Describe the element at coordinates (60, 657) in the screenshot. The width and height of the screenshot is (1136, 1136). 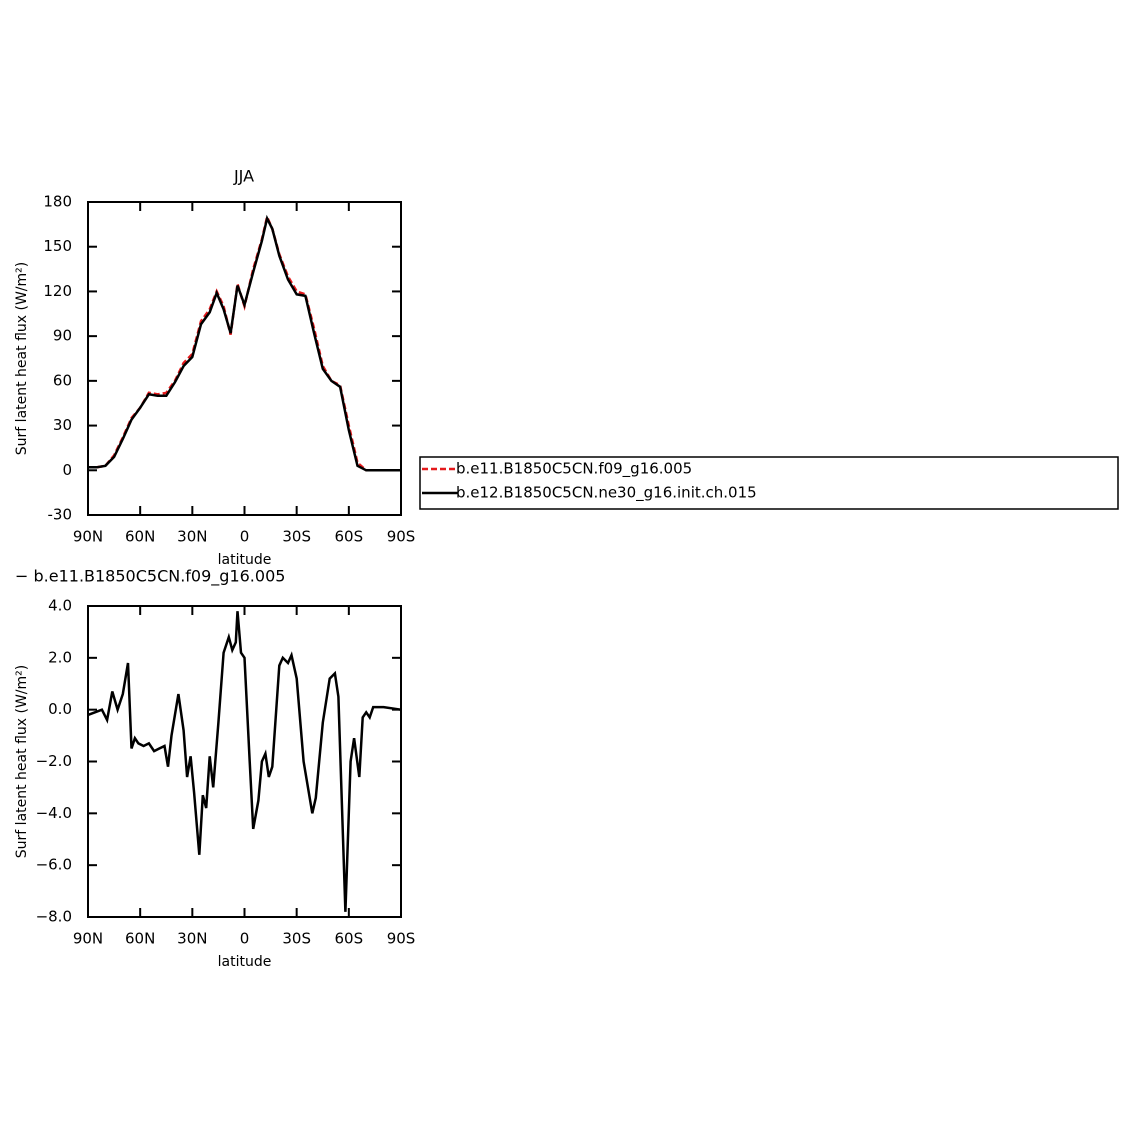
I see `y-tick-label: 2.0` at that location.